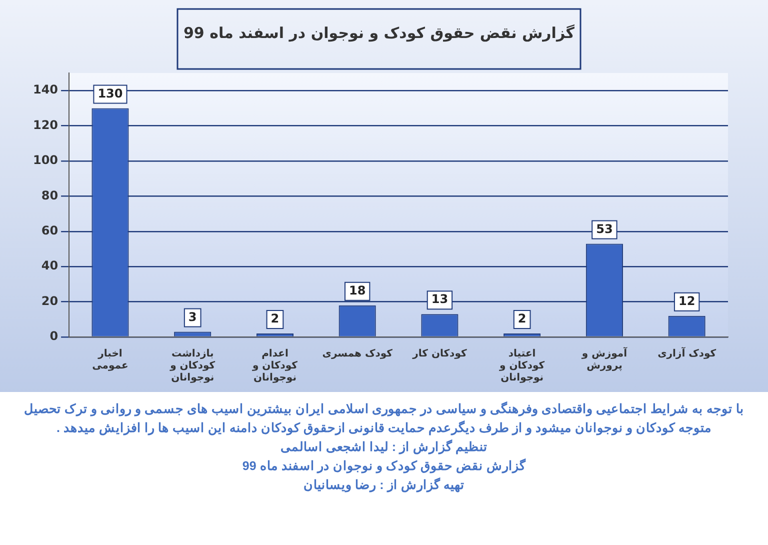 Image resolution: width=768 pixels, height=545 pixels. I want to click on x-tick-label: اخبار عمومی, so click(110, 360).